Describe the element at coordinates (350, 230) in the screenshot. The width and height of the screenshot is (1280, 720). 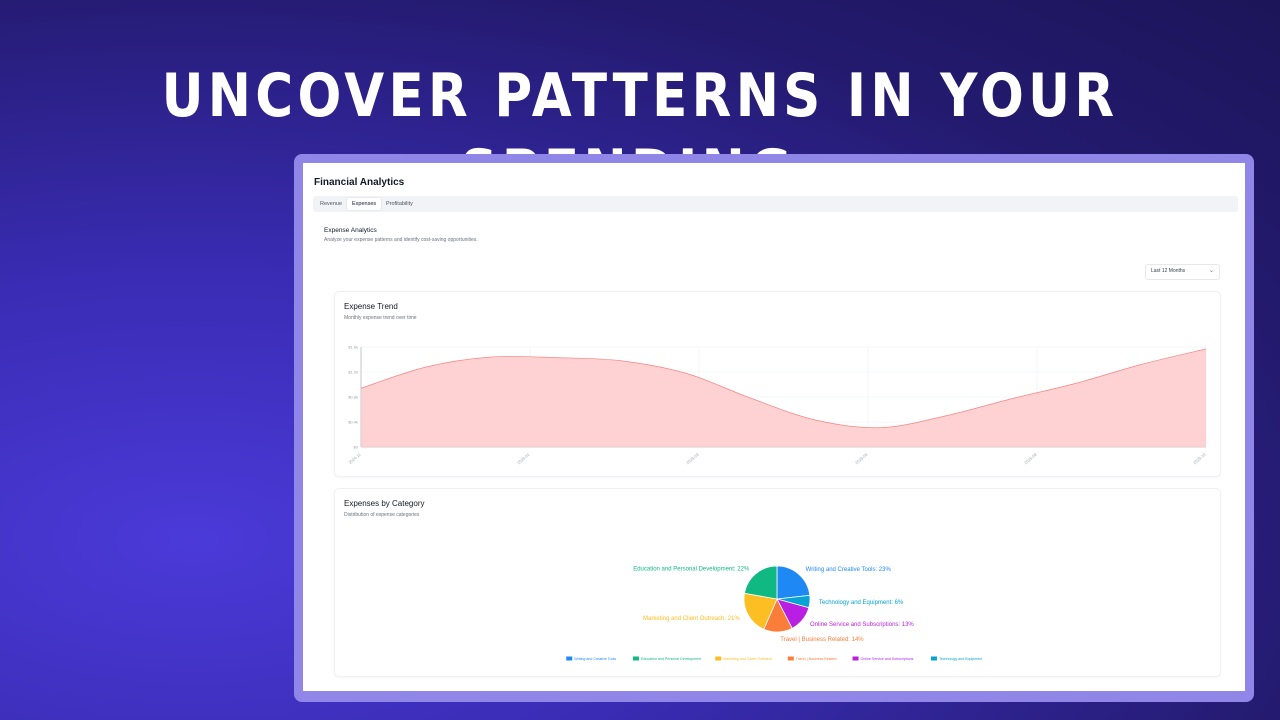
I see `section-title: Expense Analytics` at that location.